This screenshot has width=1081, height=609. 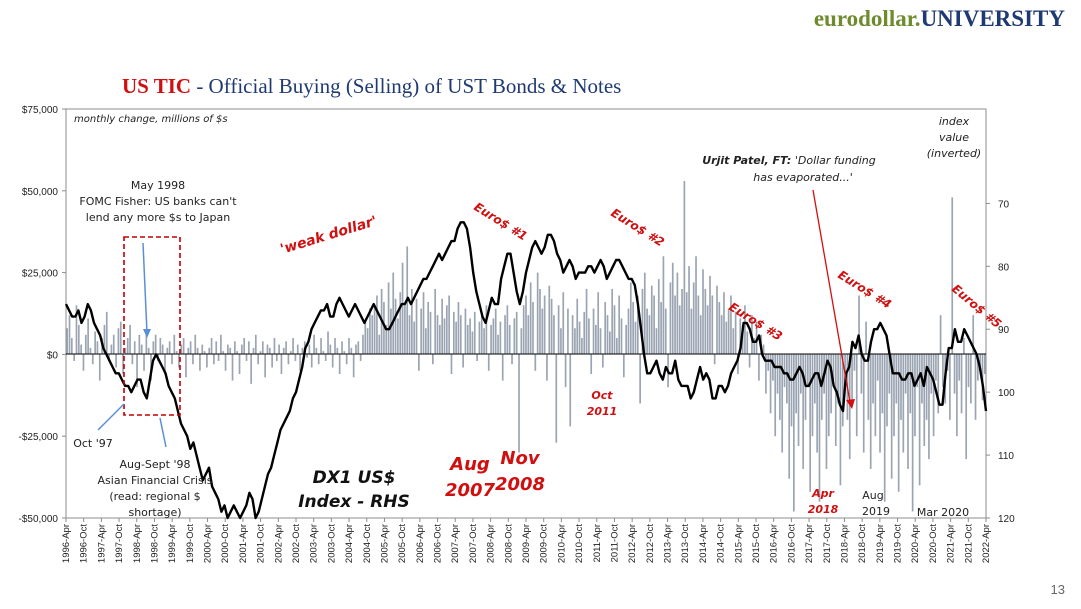 What do you see at coordinates (809, 543) in the screenshot?
I see `x-tick-label: 2017-Apr` at bounding box center [809, 543].